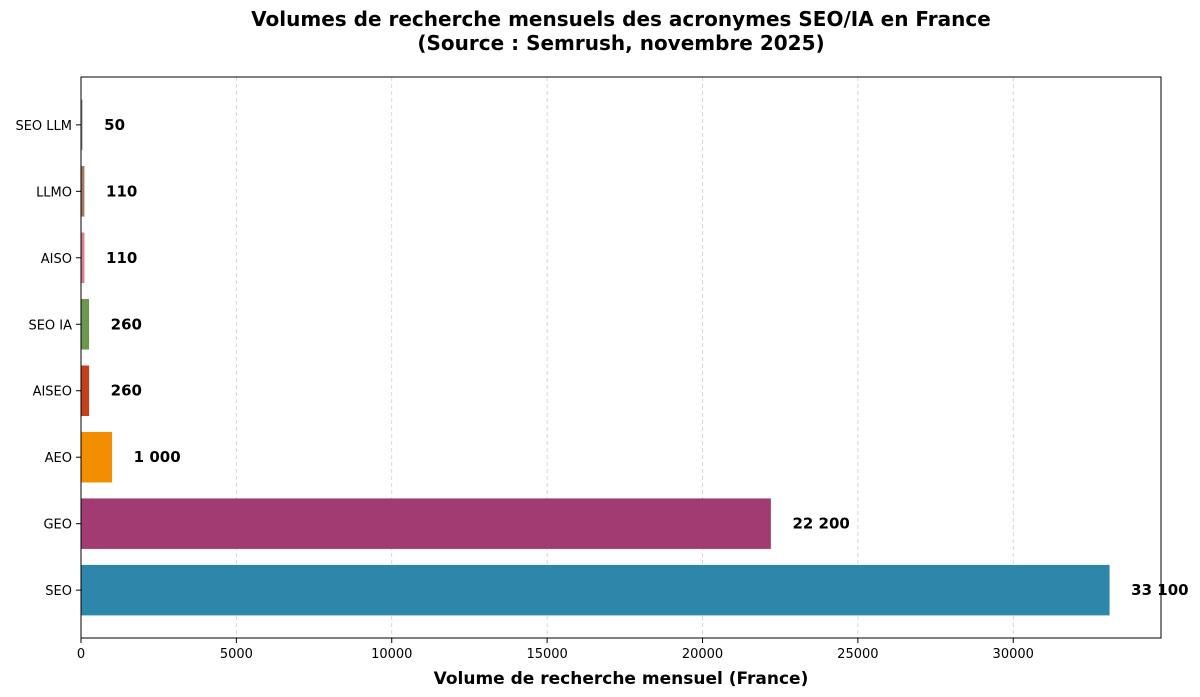  Describe the element at coordinates (820, 524) in the screenshot. I see `data-label: 22 200` at that location.